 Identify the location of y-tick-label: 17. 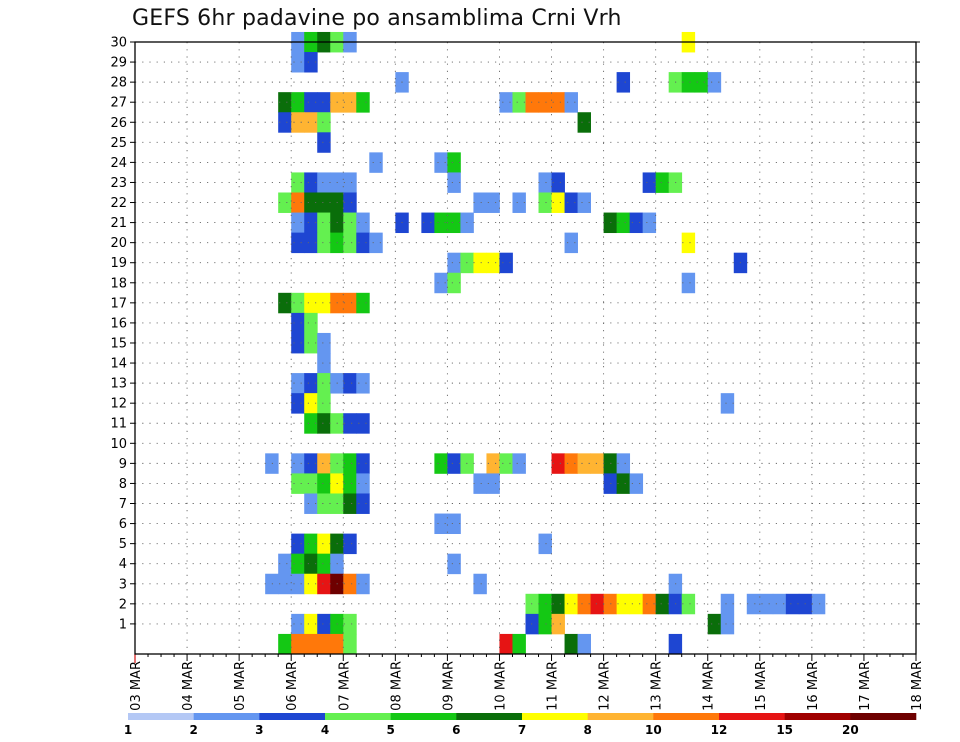
(118, 303).